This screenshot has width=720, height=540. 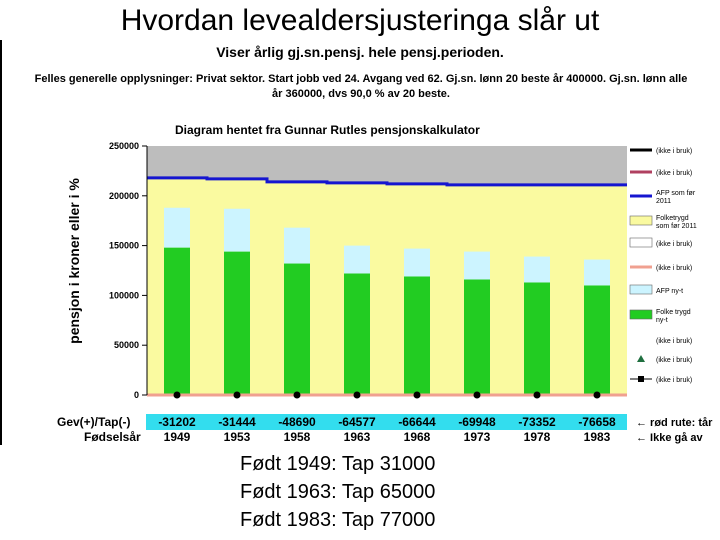 I want to click on y-tick-label: 150000, so click(x=124, y=246).